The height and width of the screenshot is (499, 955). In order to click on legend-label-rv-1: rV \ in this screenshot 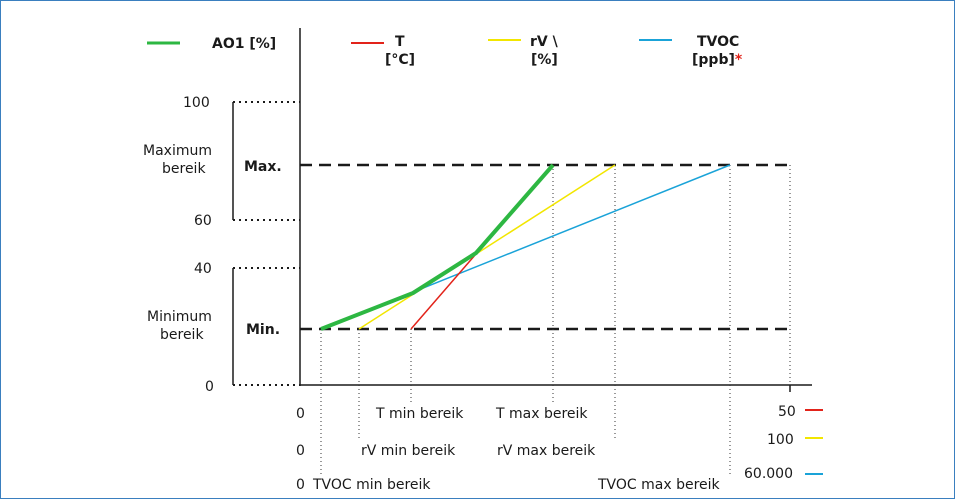, I will do `click(544, 42)`.